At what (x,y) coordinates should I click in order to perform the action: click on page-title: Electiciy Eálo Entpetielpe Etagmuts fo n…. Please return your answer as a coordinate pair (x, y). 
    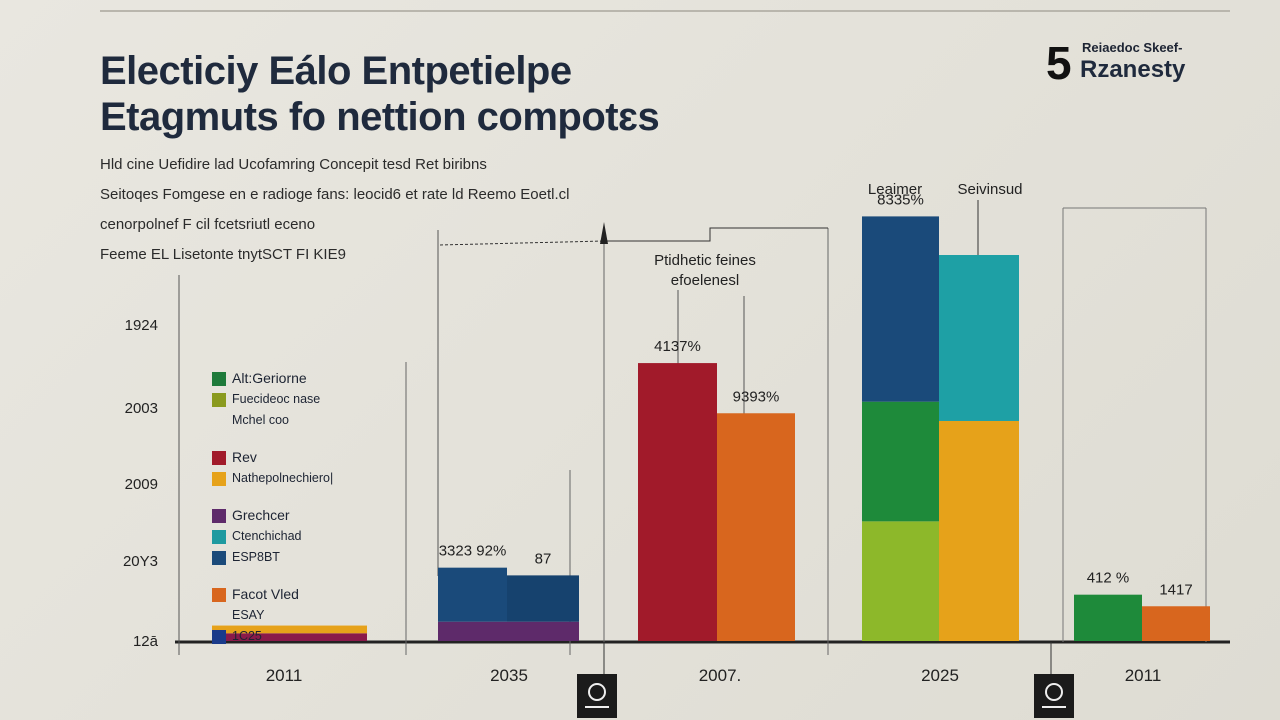
    Looking at the image, I should click on (380, 94).